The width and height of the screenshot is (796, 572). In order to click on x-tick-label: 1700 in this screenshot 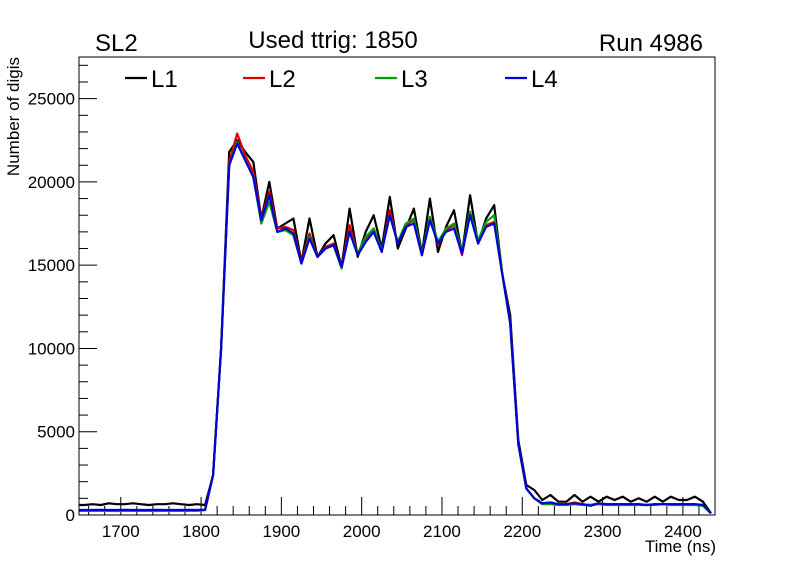, I will do `click(121, 531)`.